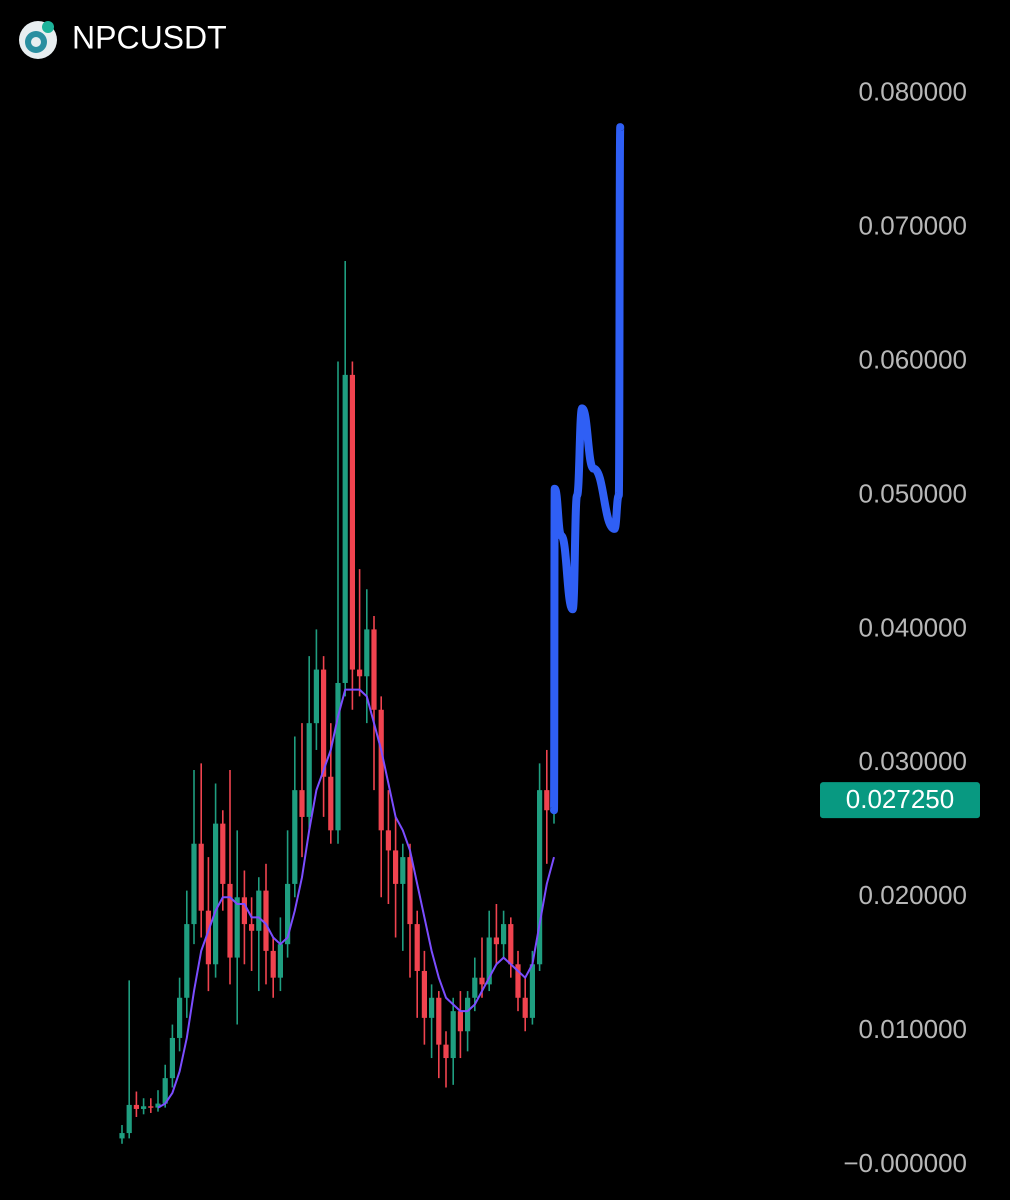 This screenshot has width=1010, height=1200. I want to click on last-price-tag, so click(900, 800).